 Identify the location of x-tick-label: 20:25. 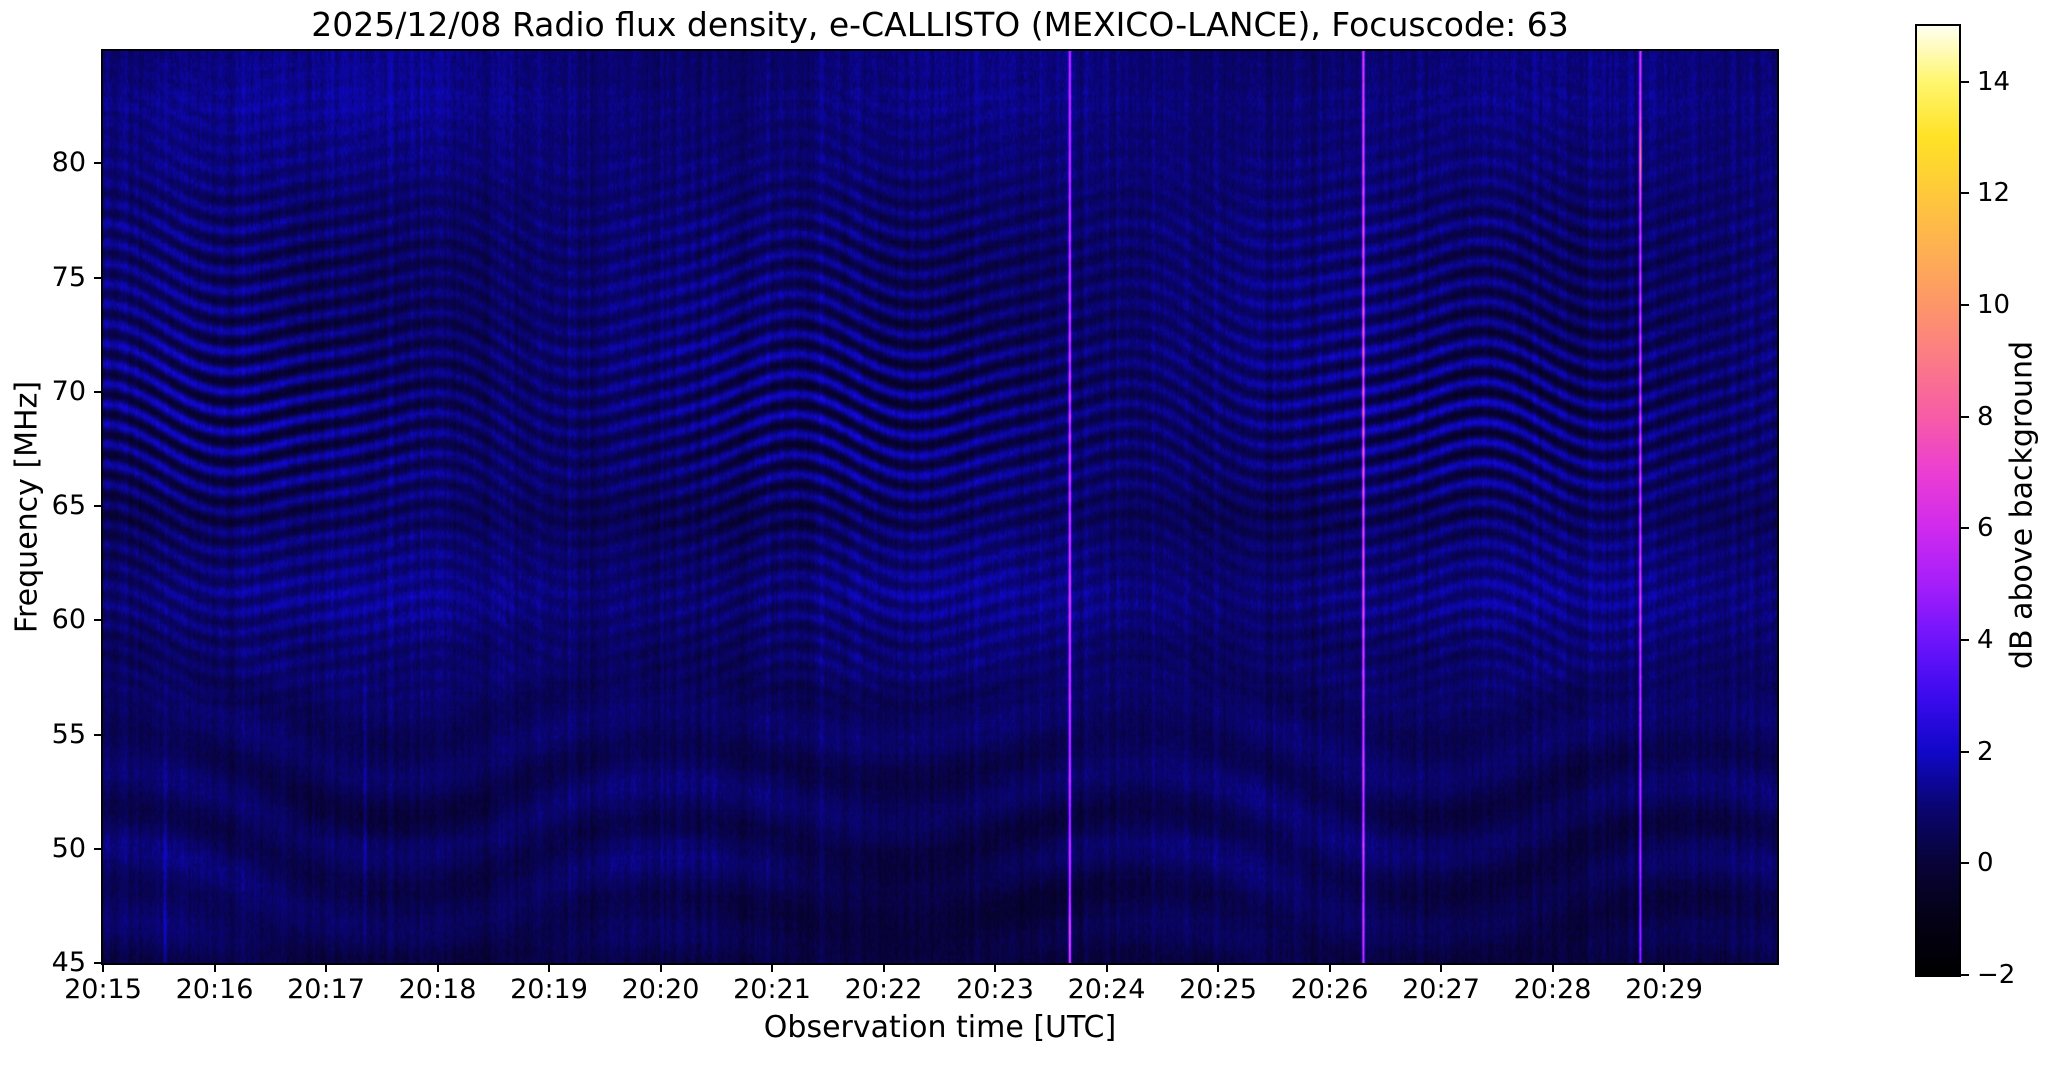
(1218, 989).